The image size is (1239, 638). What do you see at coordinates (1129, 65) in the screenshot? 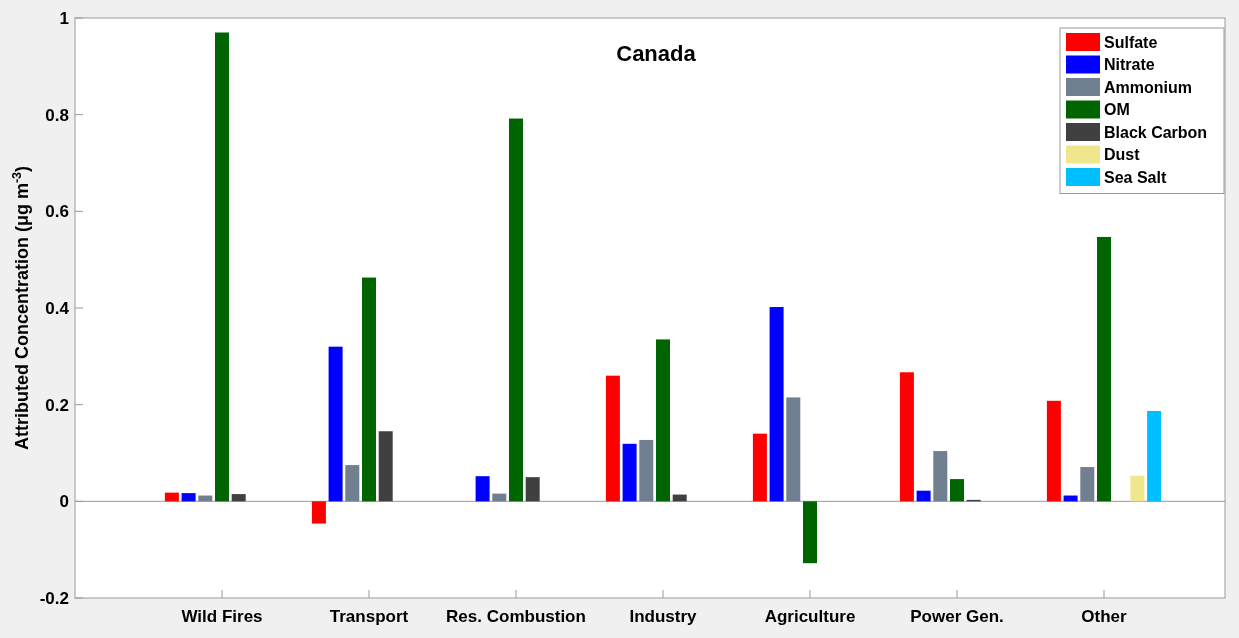
I see `legend-label: Nitrate` at bounding box center [1129, 65].